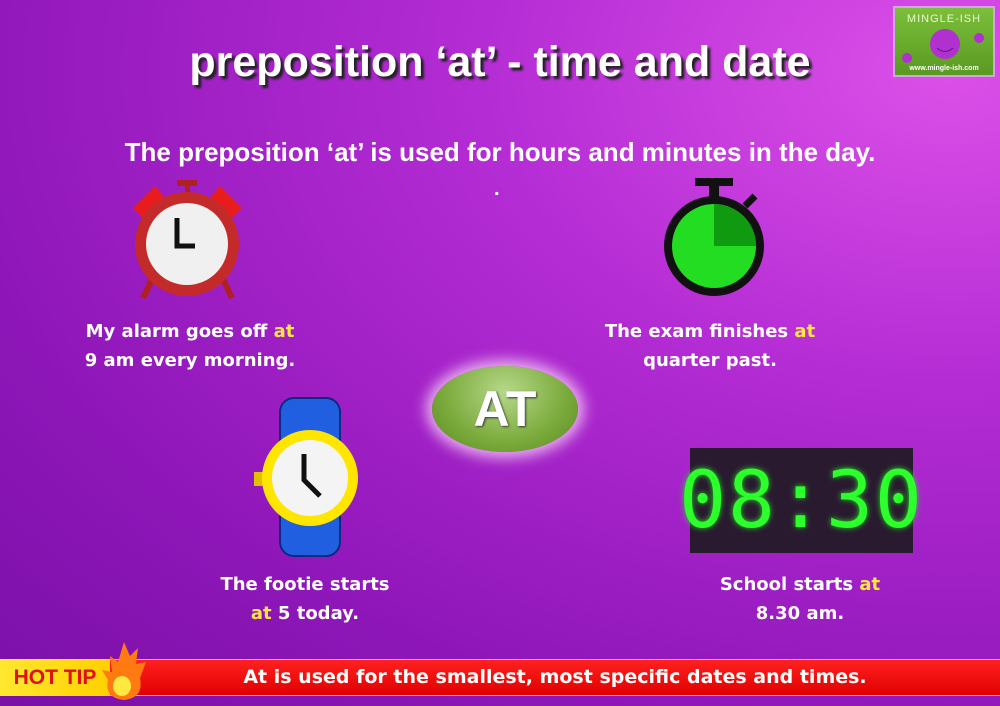 The height and width of the screenshot is (706, 1000). What do you see at coordinates (505, 409) in the screenshot?
I see `at-badge: AT` at bounding box center [505, 409].